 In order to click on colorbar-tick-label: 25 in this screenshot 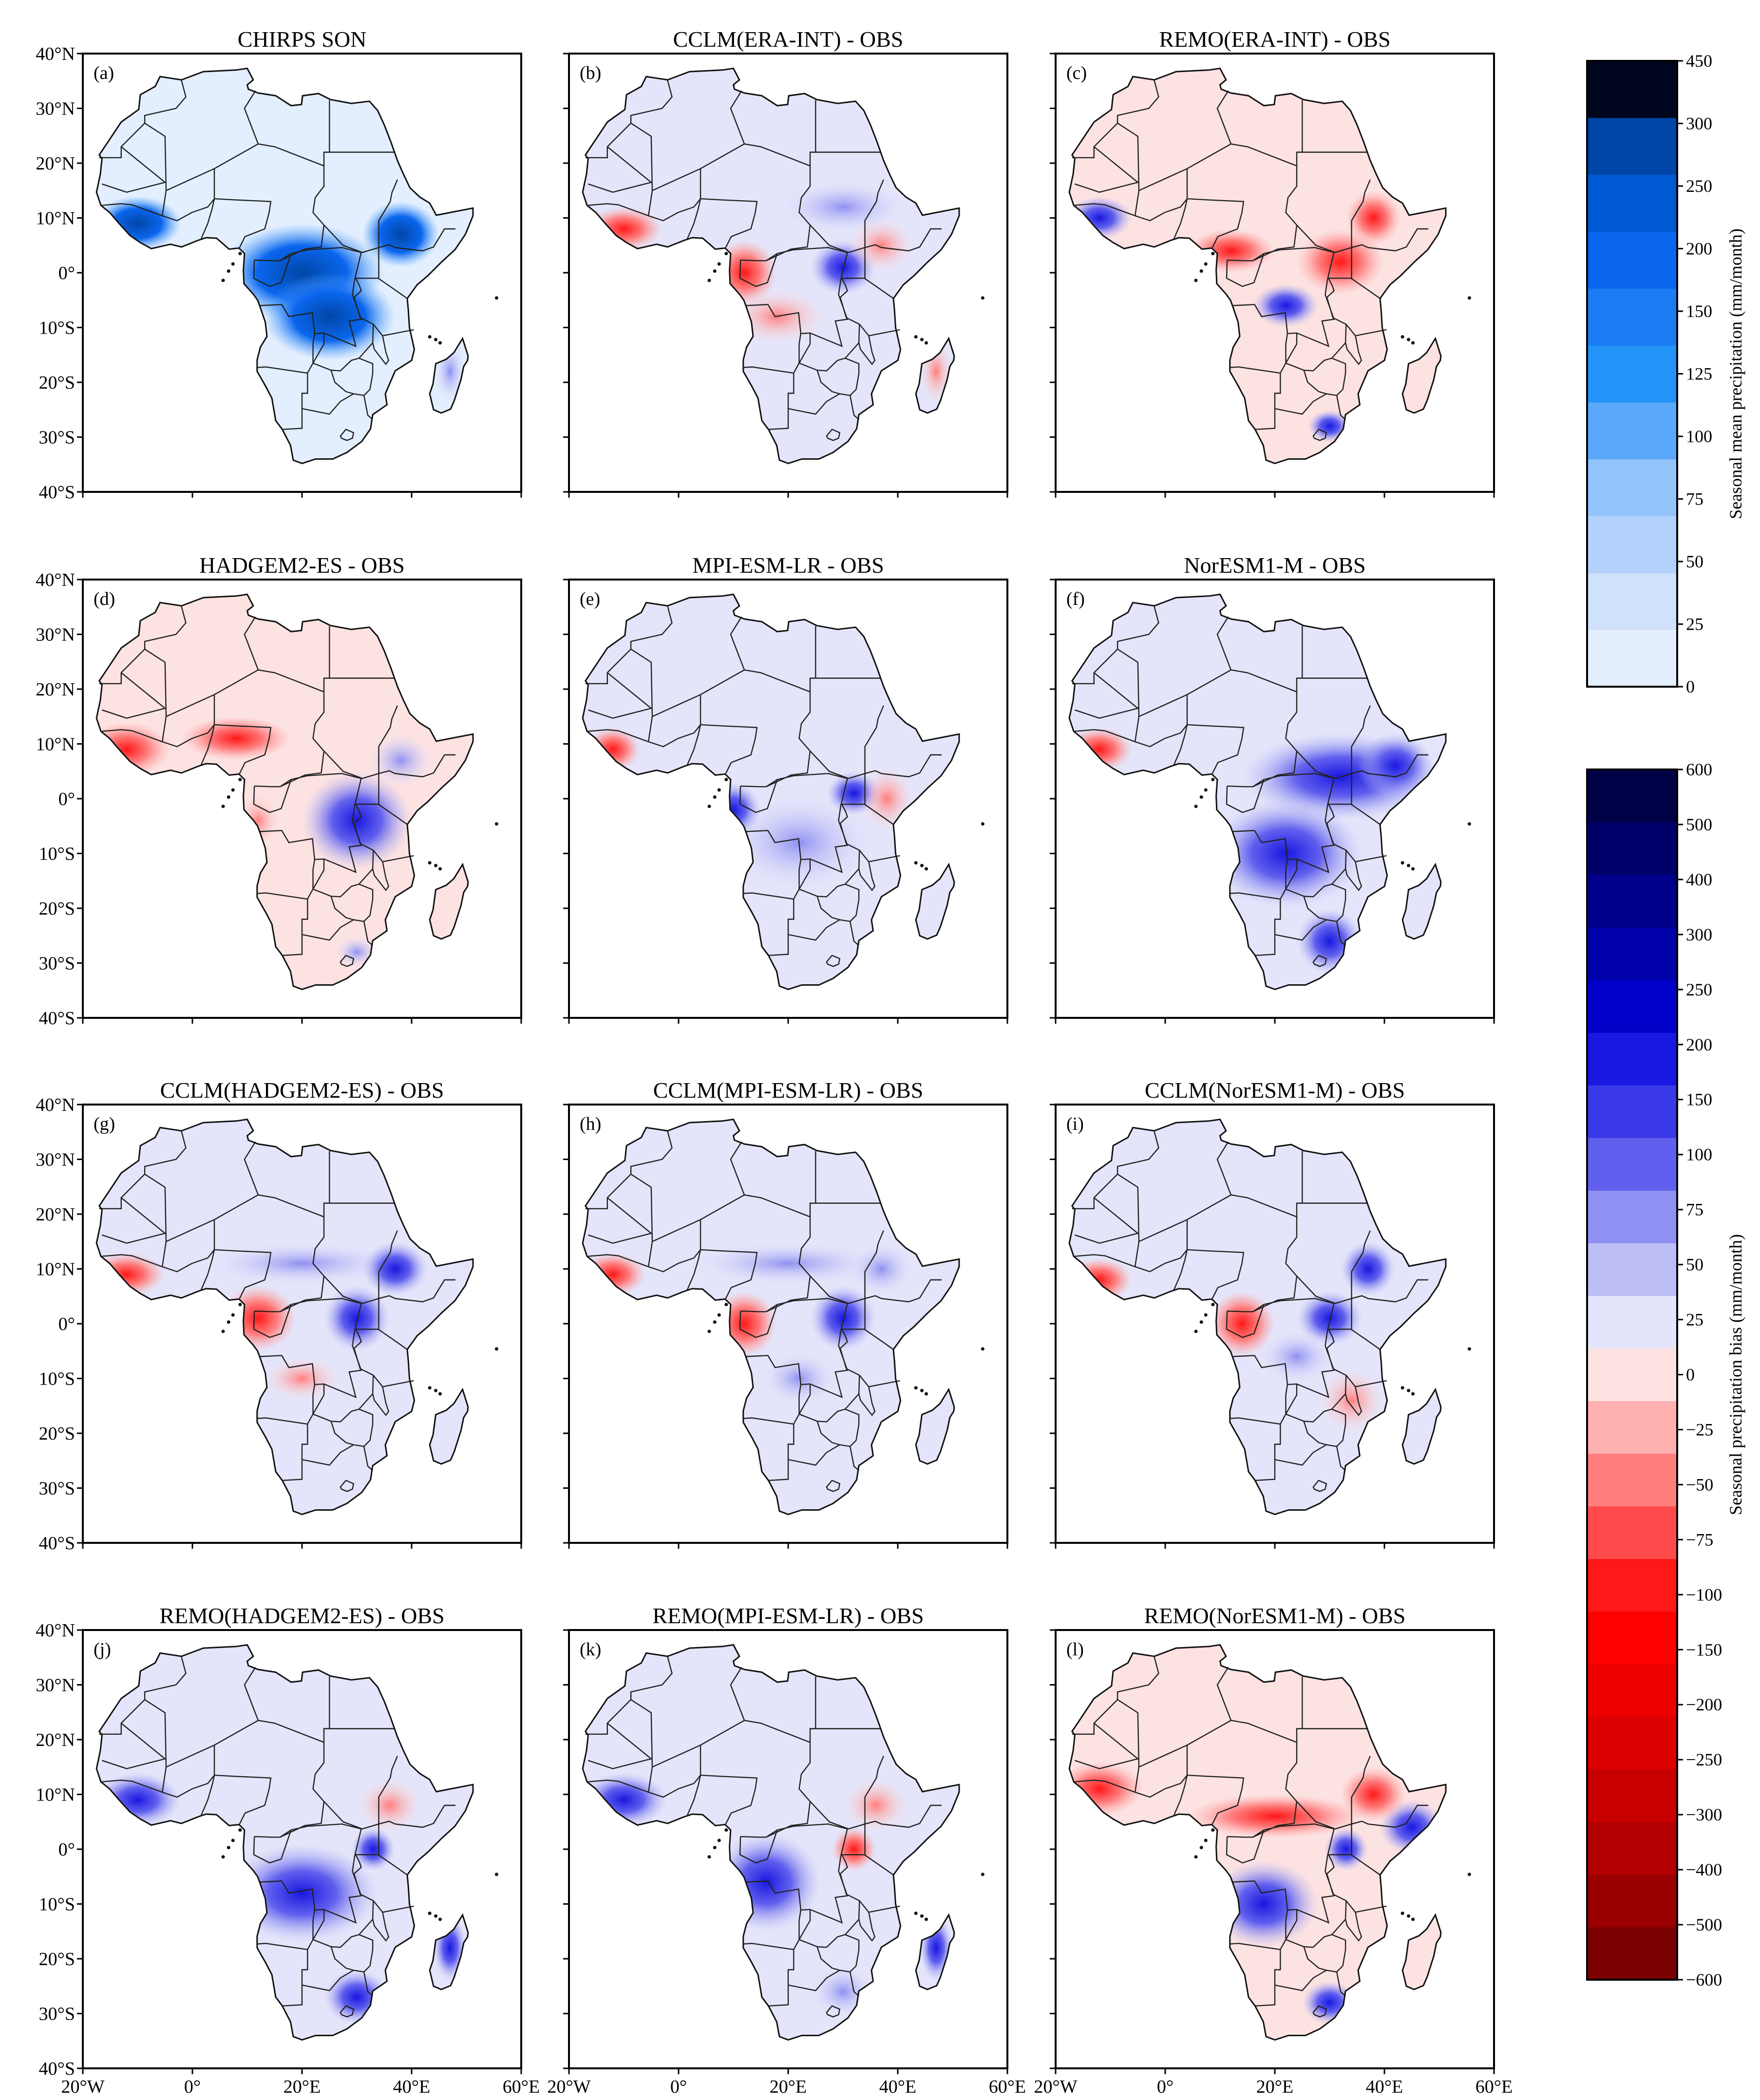, I will do `click(1694, 624)`.